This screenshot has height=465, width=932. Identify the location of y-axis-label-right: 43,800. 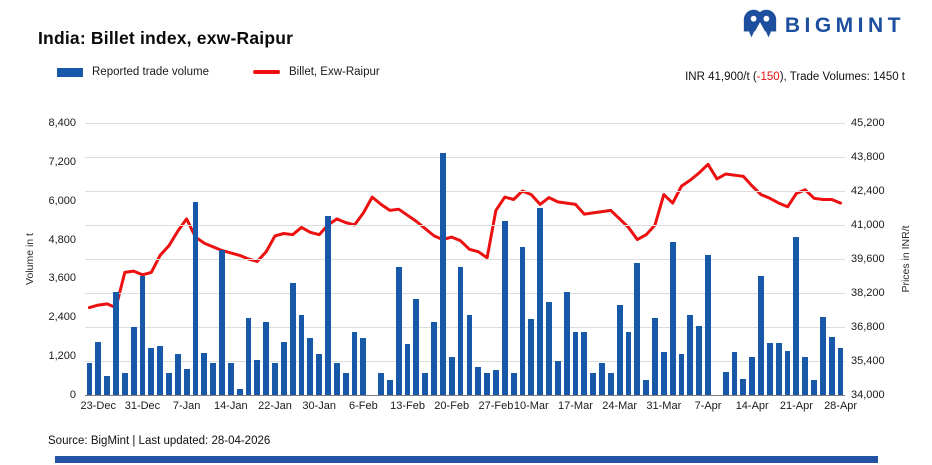
(868, 157).